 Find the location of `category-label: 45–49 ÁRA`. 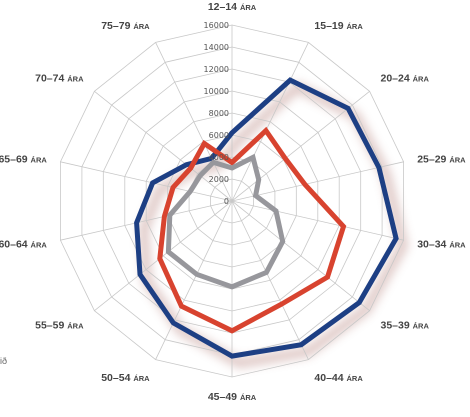

category-label: 45–49 ÁRA is located at coordinates (232, 397).